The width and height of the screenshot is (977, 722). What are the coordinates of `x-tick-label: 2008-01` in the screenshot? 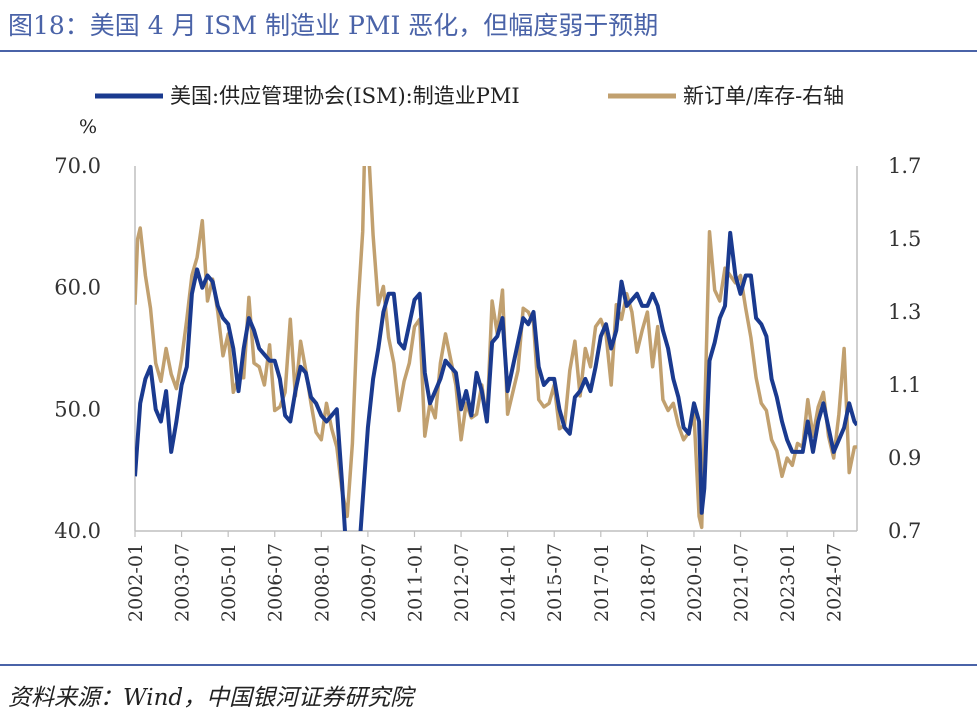 It's located at (322, 582).